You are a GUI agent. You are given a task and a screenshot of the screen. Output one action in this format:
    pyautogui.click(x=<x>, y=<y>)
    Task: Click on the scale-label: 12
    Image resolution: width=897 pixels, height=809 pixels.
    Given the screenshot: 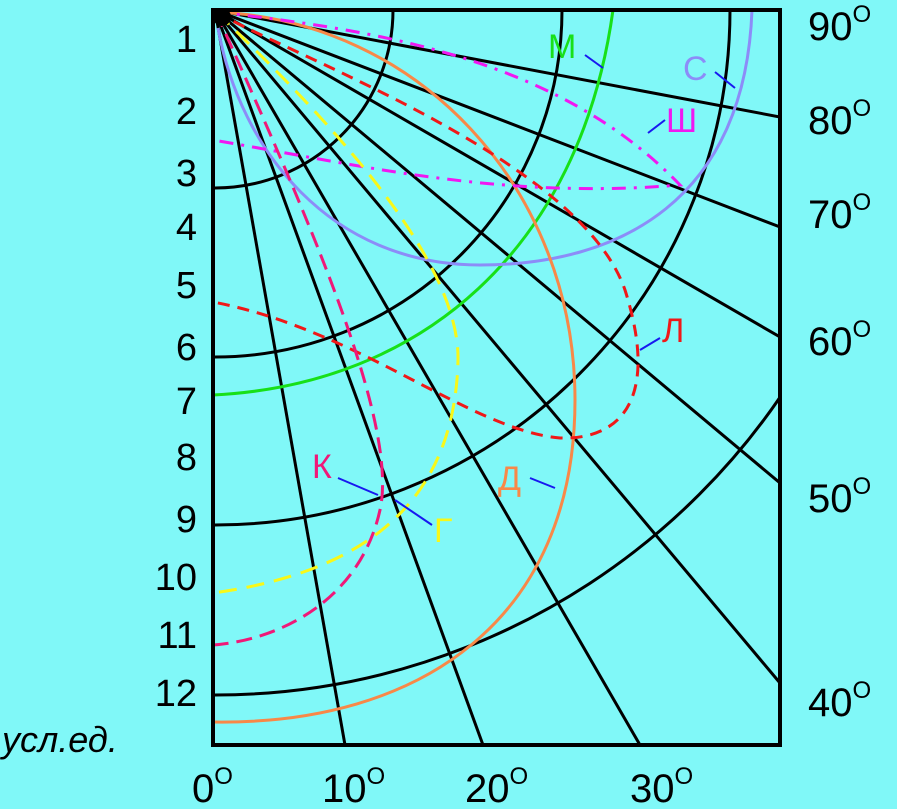 What is the action you would take?
    pyautogui.click(x=176, y=694)
    